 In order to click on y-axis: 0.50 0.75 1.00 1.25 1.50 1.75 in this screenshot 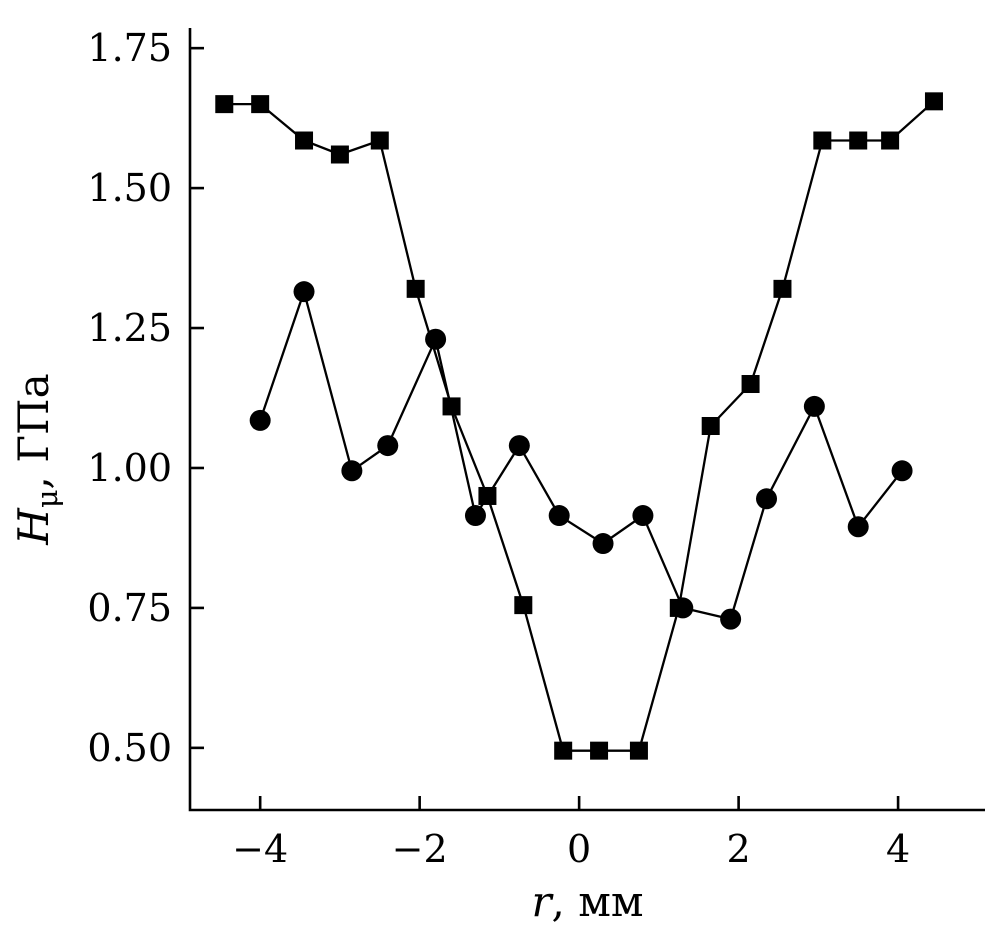, I will do `click(145, 398)`.